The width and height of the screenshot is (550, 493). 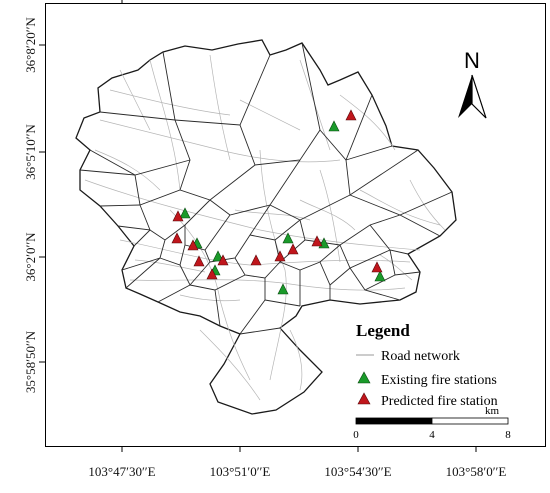 What do you see at coordinates (383, 330) in the screenshot?
I see `legend-title: Legend` at bounding box center [383, 330].